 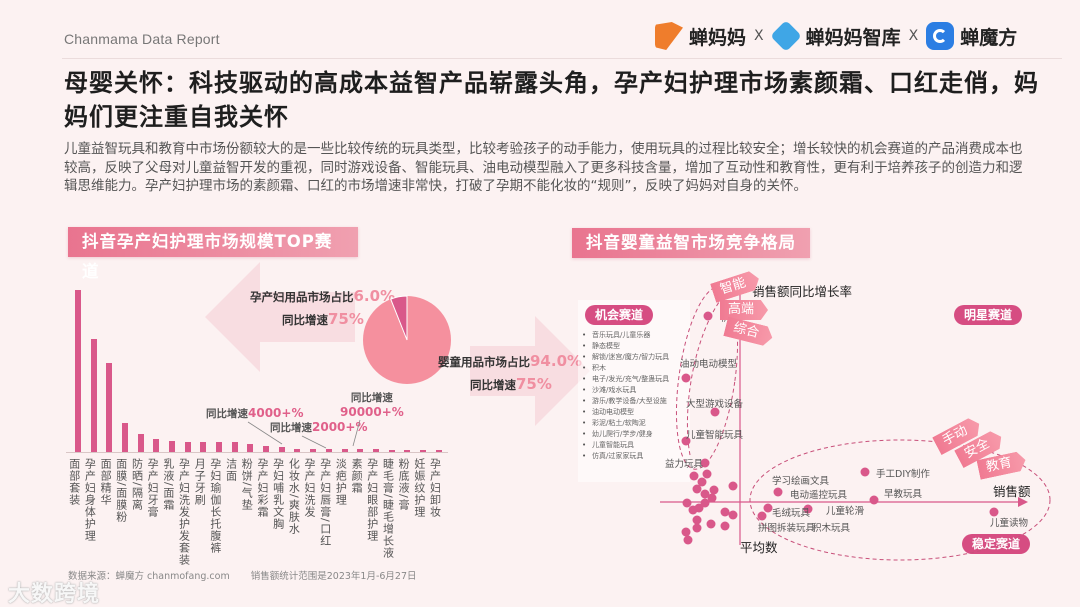 What do you see at coordinates (200, 482) in the screenshot?
I see `bar-category-label: 月子牙刷` at bounding box center [200, 482].